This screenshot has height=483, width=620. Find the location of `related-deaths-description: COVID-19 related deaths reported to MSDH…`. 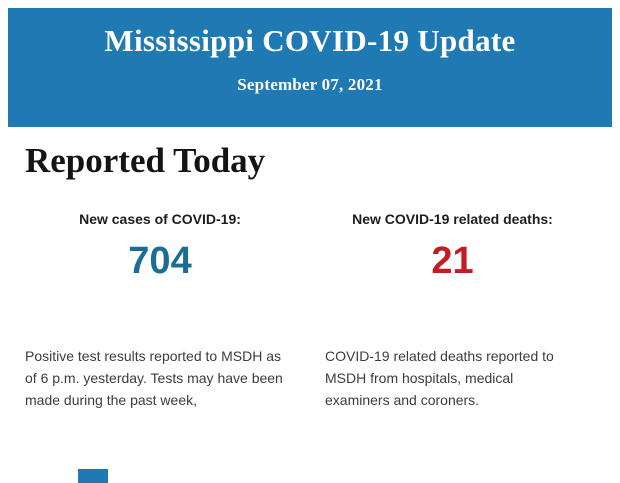

related-deaths-description: COVID-19 related deaths reported to MSDH… is located at coordinates (439, 378).